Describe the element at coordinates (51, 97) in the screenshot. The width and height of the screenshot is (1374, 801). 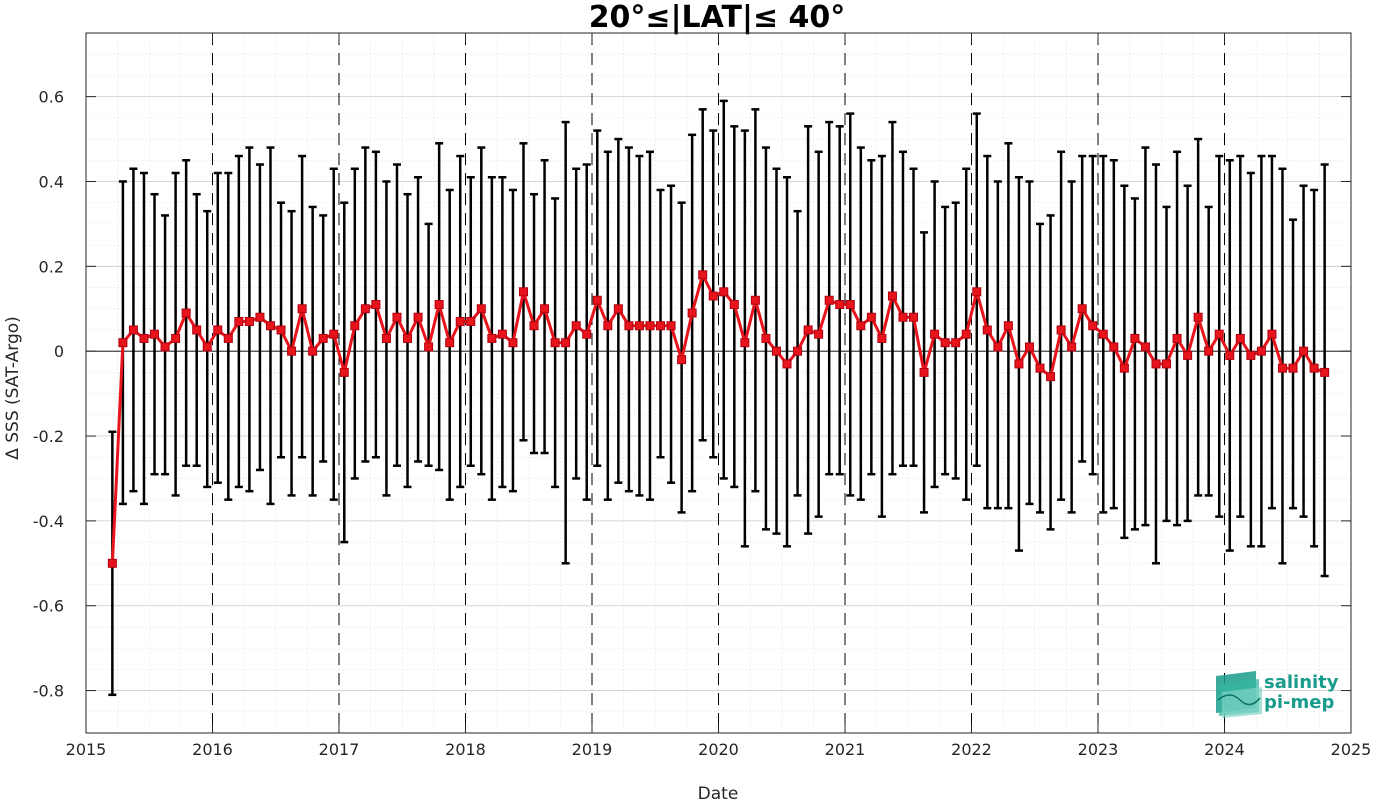
I see `y-tick-label: 0.6` at that location.